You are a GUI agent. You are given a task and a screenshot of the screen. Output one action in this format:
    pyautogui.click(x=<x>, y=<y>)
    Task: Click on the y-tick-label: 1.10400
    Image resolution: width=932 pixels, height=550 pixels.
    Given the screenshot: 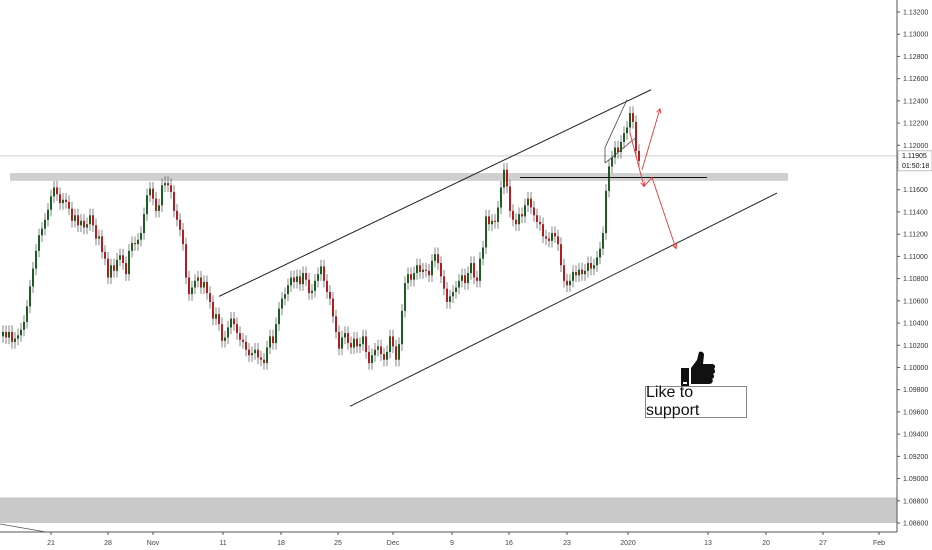 What is the action you would take?
    pyautogui.click(x=915, y=324)
    